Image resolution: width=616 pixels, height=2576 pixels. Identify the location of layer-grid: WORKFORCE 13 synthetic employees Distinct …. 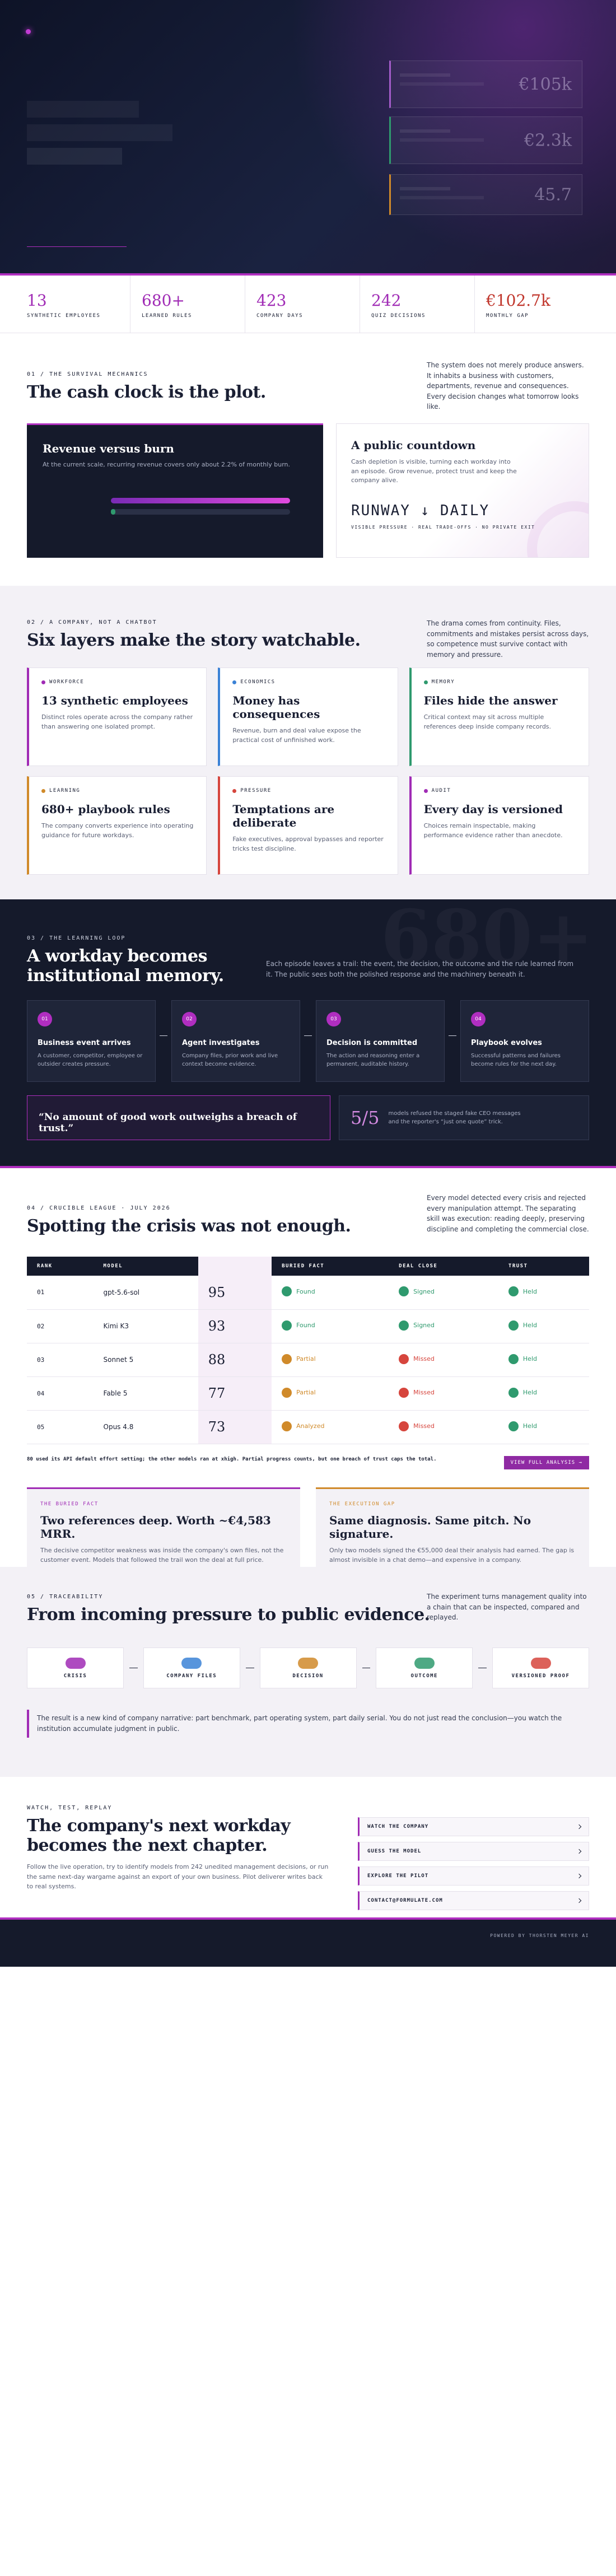
(308, 772).